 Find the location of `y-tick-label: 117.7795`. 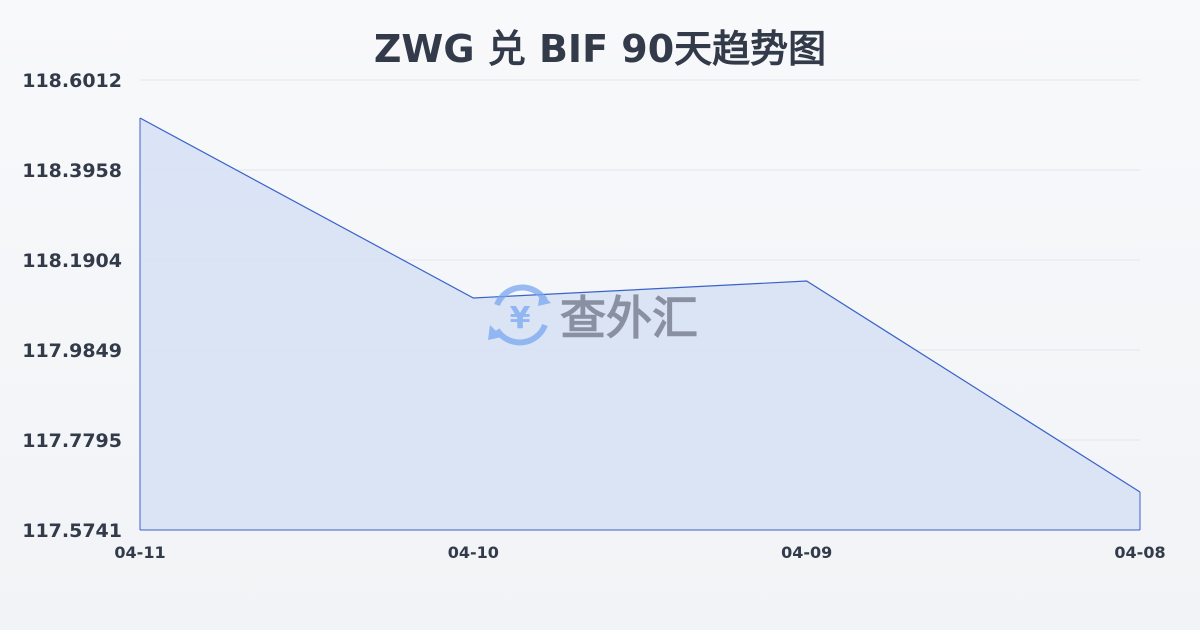

y-tick-label: 117.7795 is located at coordinates (72, 441).